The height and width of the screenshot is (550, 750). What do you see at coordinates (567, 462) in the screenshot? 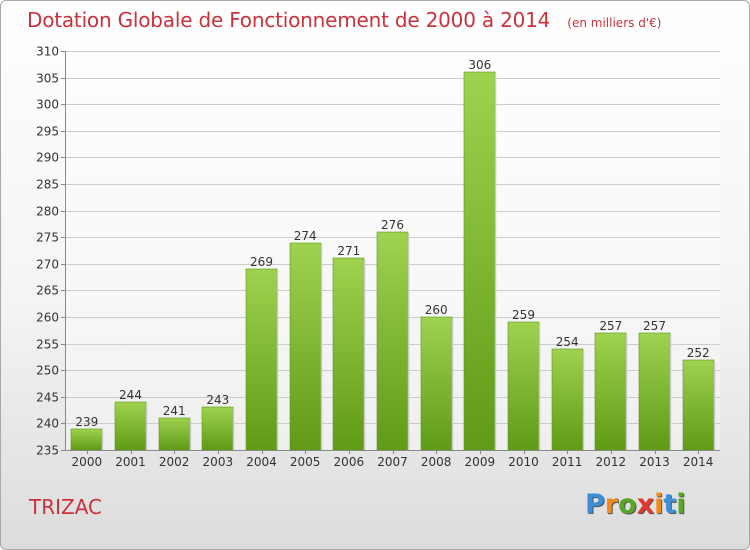
I see `x-tick-label: 2011` at bounding box center [567, 462].